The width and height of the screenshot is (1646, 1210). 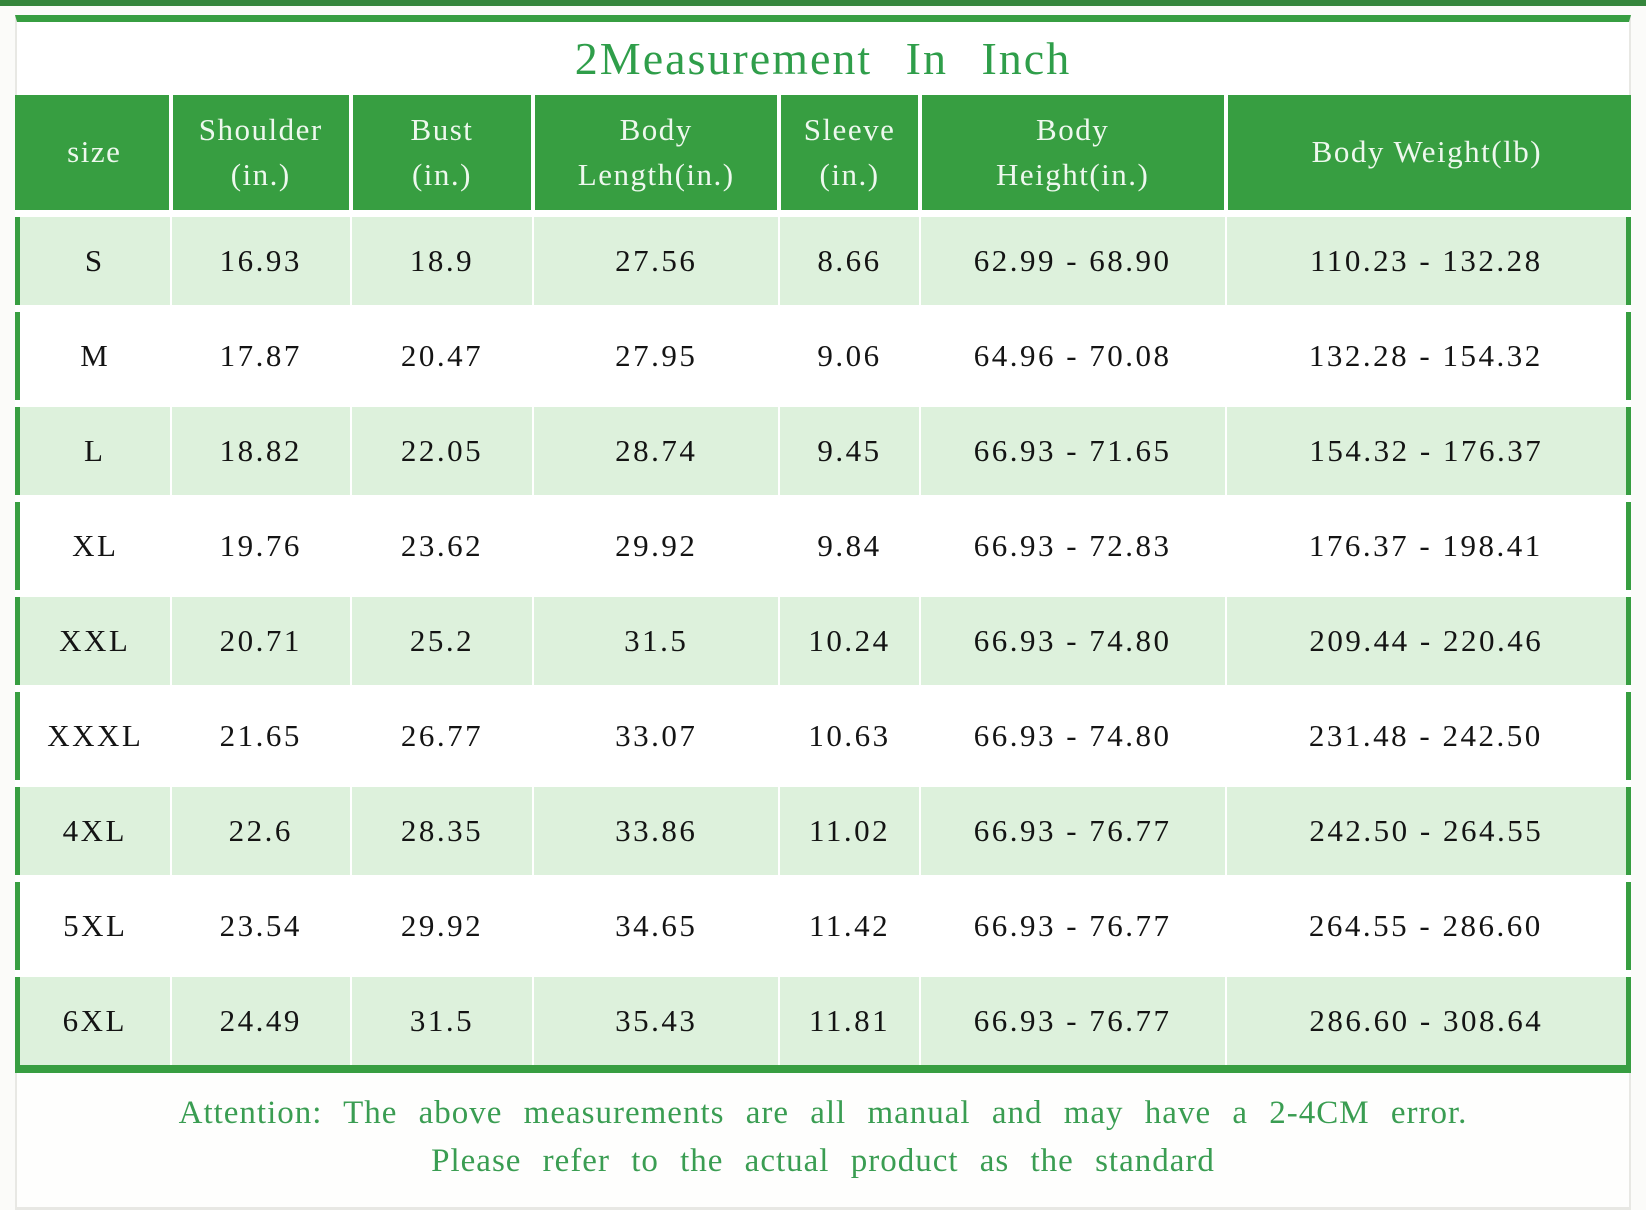 I want to click on value-cell: 23.54, so click(x=260, y=926).